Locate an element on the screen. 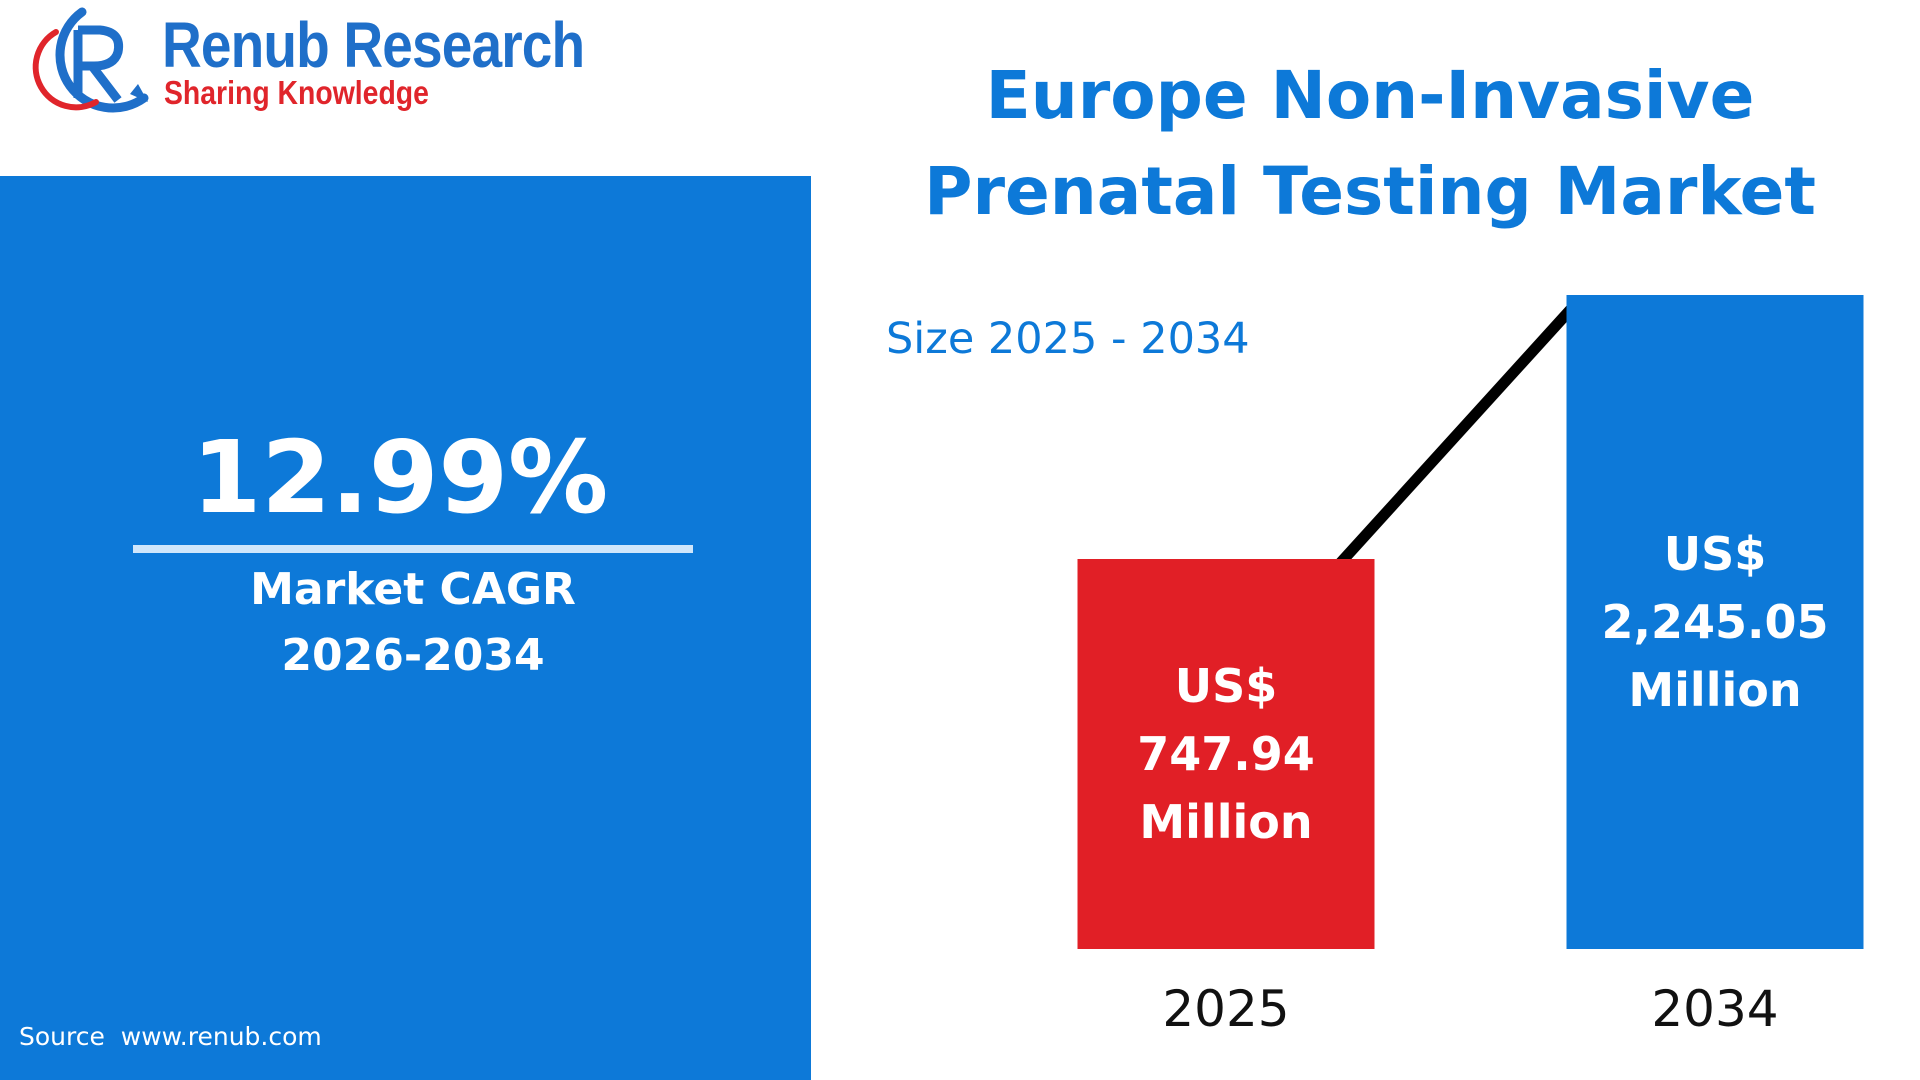 Image resolution: width=1920 pixels, height=1080 pixels. brand-name: Renub Research is located at coordinates (373, 45).